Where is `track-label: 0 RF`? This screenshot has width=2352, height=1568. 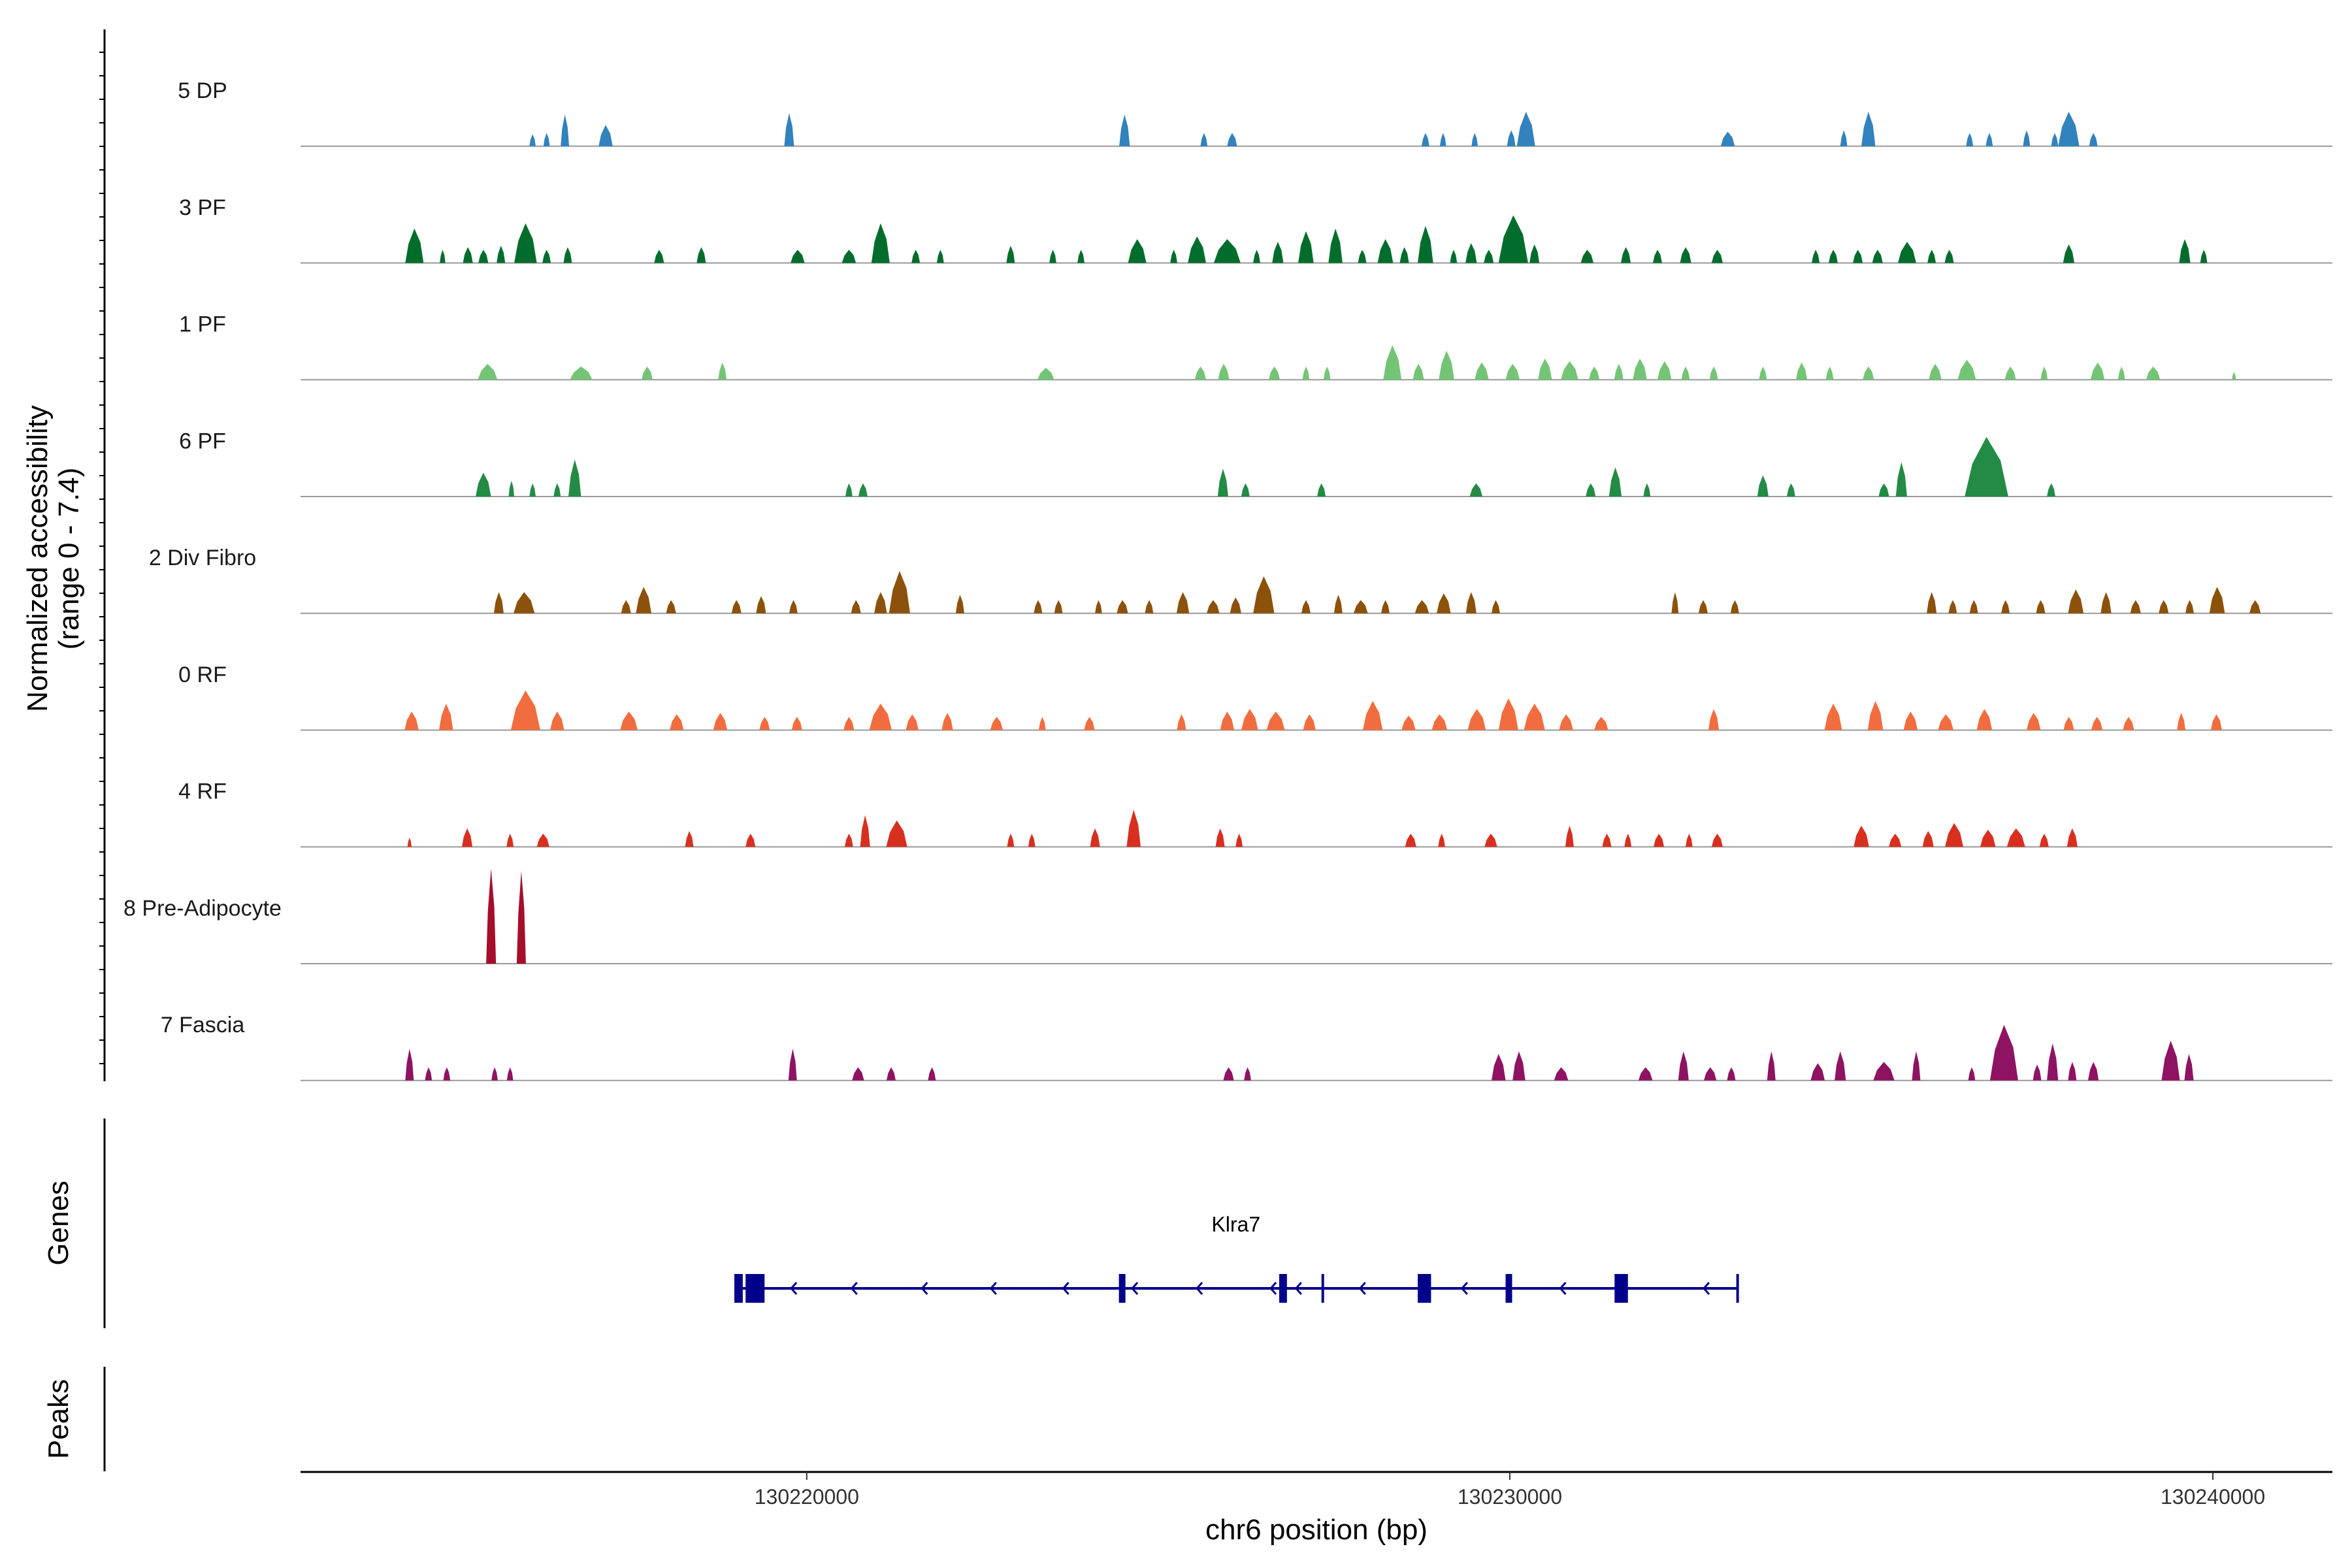 track-label: 0 RF is located at coordinates (202, 674).